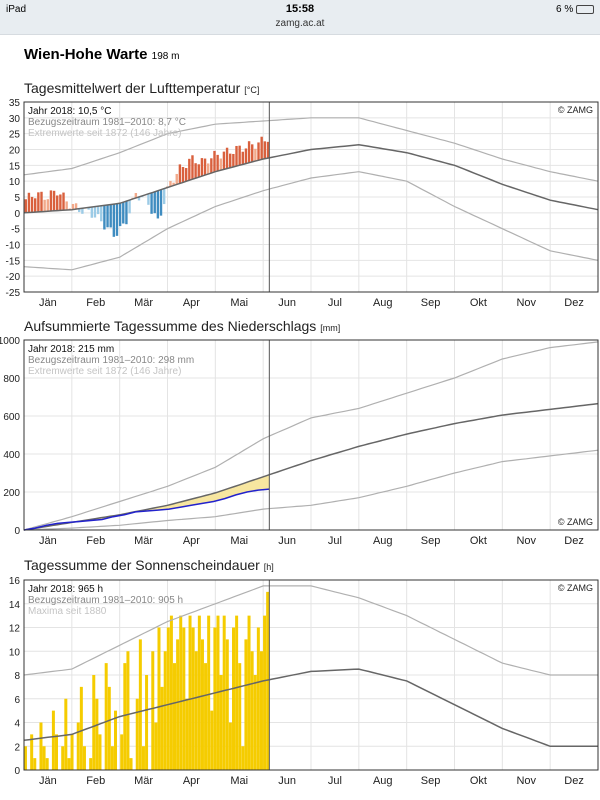 This screenshot has width=600, height=800. Describe the element at coordinates (15, 119) in the screenshot. I see `y-tick-label: 30` at that location.